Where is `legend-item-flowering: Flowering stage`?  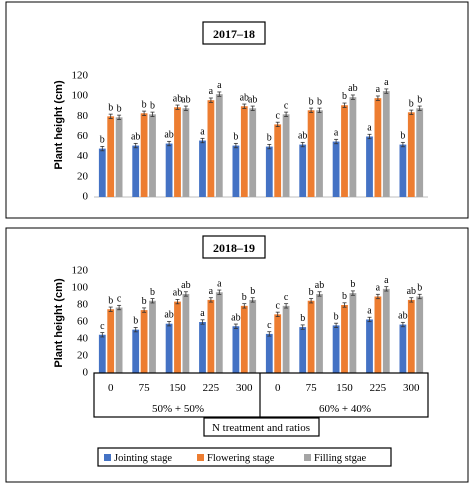 legend-item-flowering: Flowering stage is located at coordinates (236, 458).